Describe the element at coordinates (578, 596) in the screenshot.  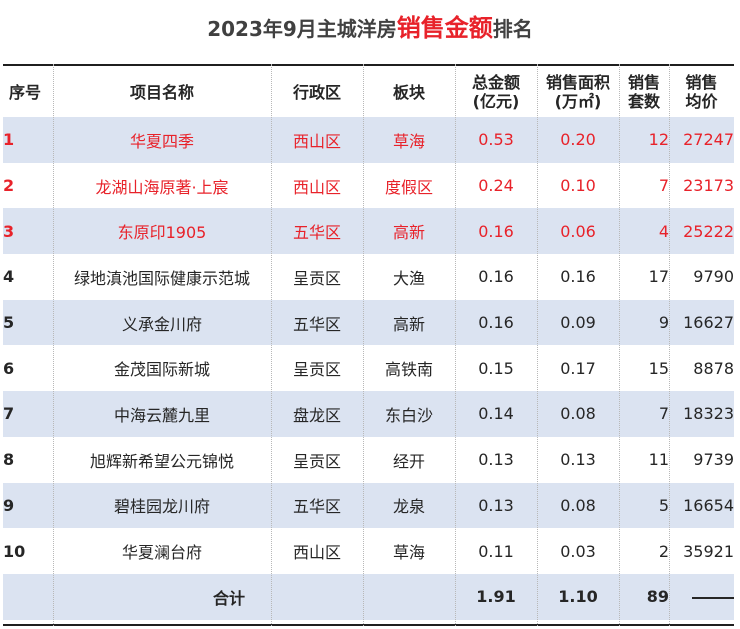
I see `total-area: 1.10` at that location.